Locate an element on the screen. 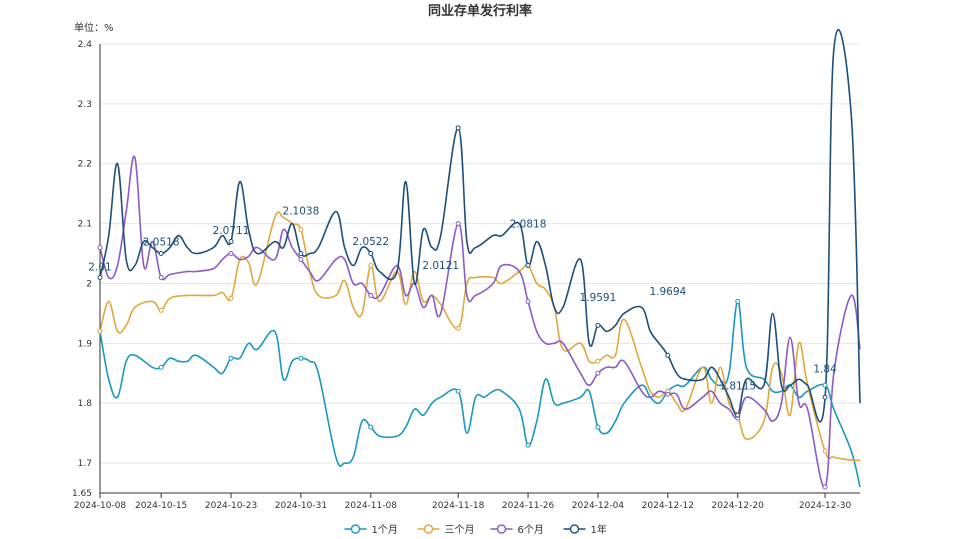  x-tick-label: 2024-11-18 is located at coordinates (458, 506).